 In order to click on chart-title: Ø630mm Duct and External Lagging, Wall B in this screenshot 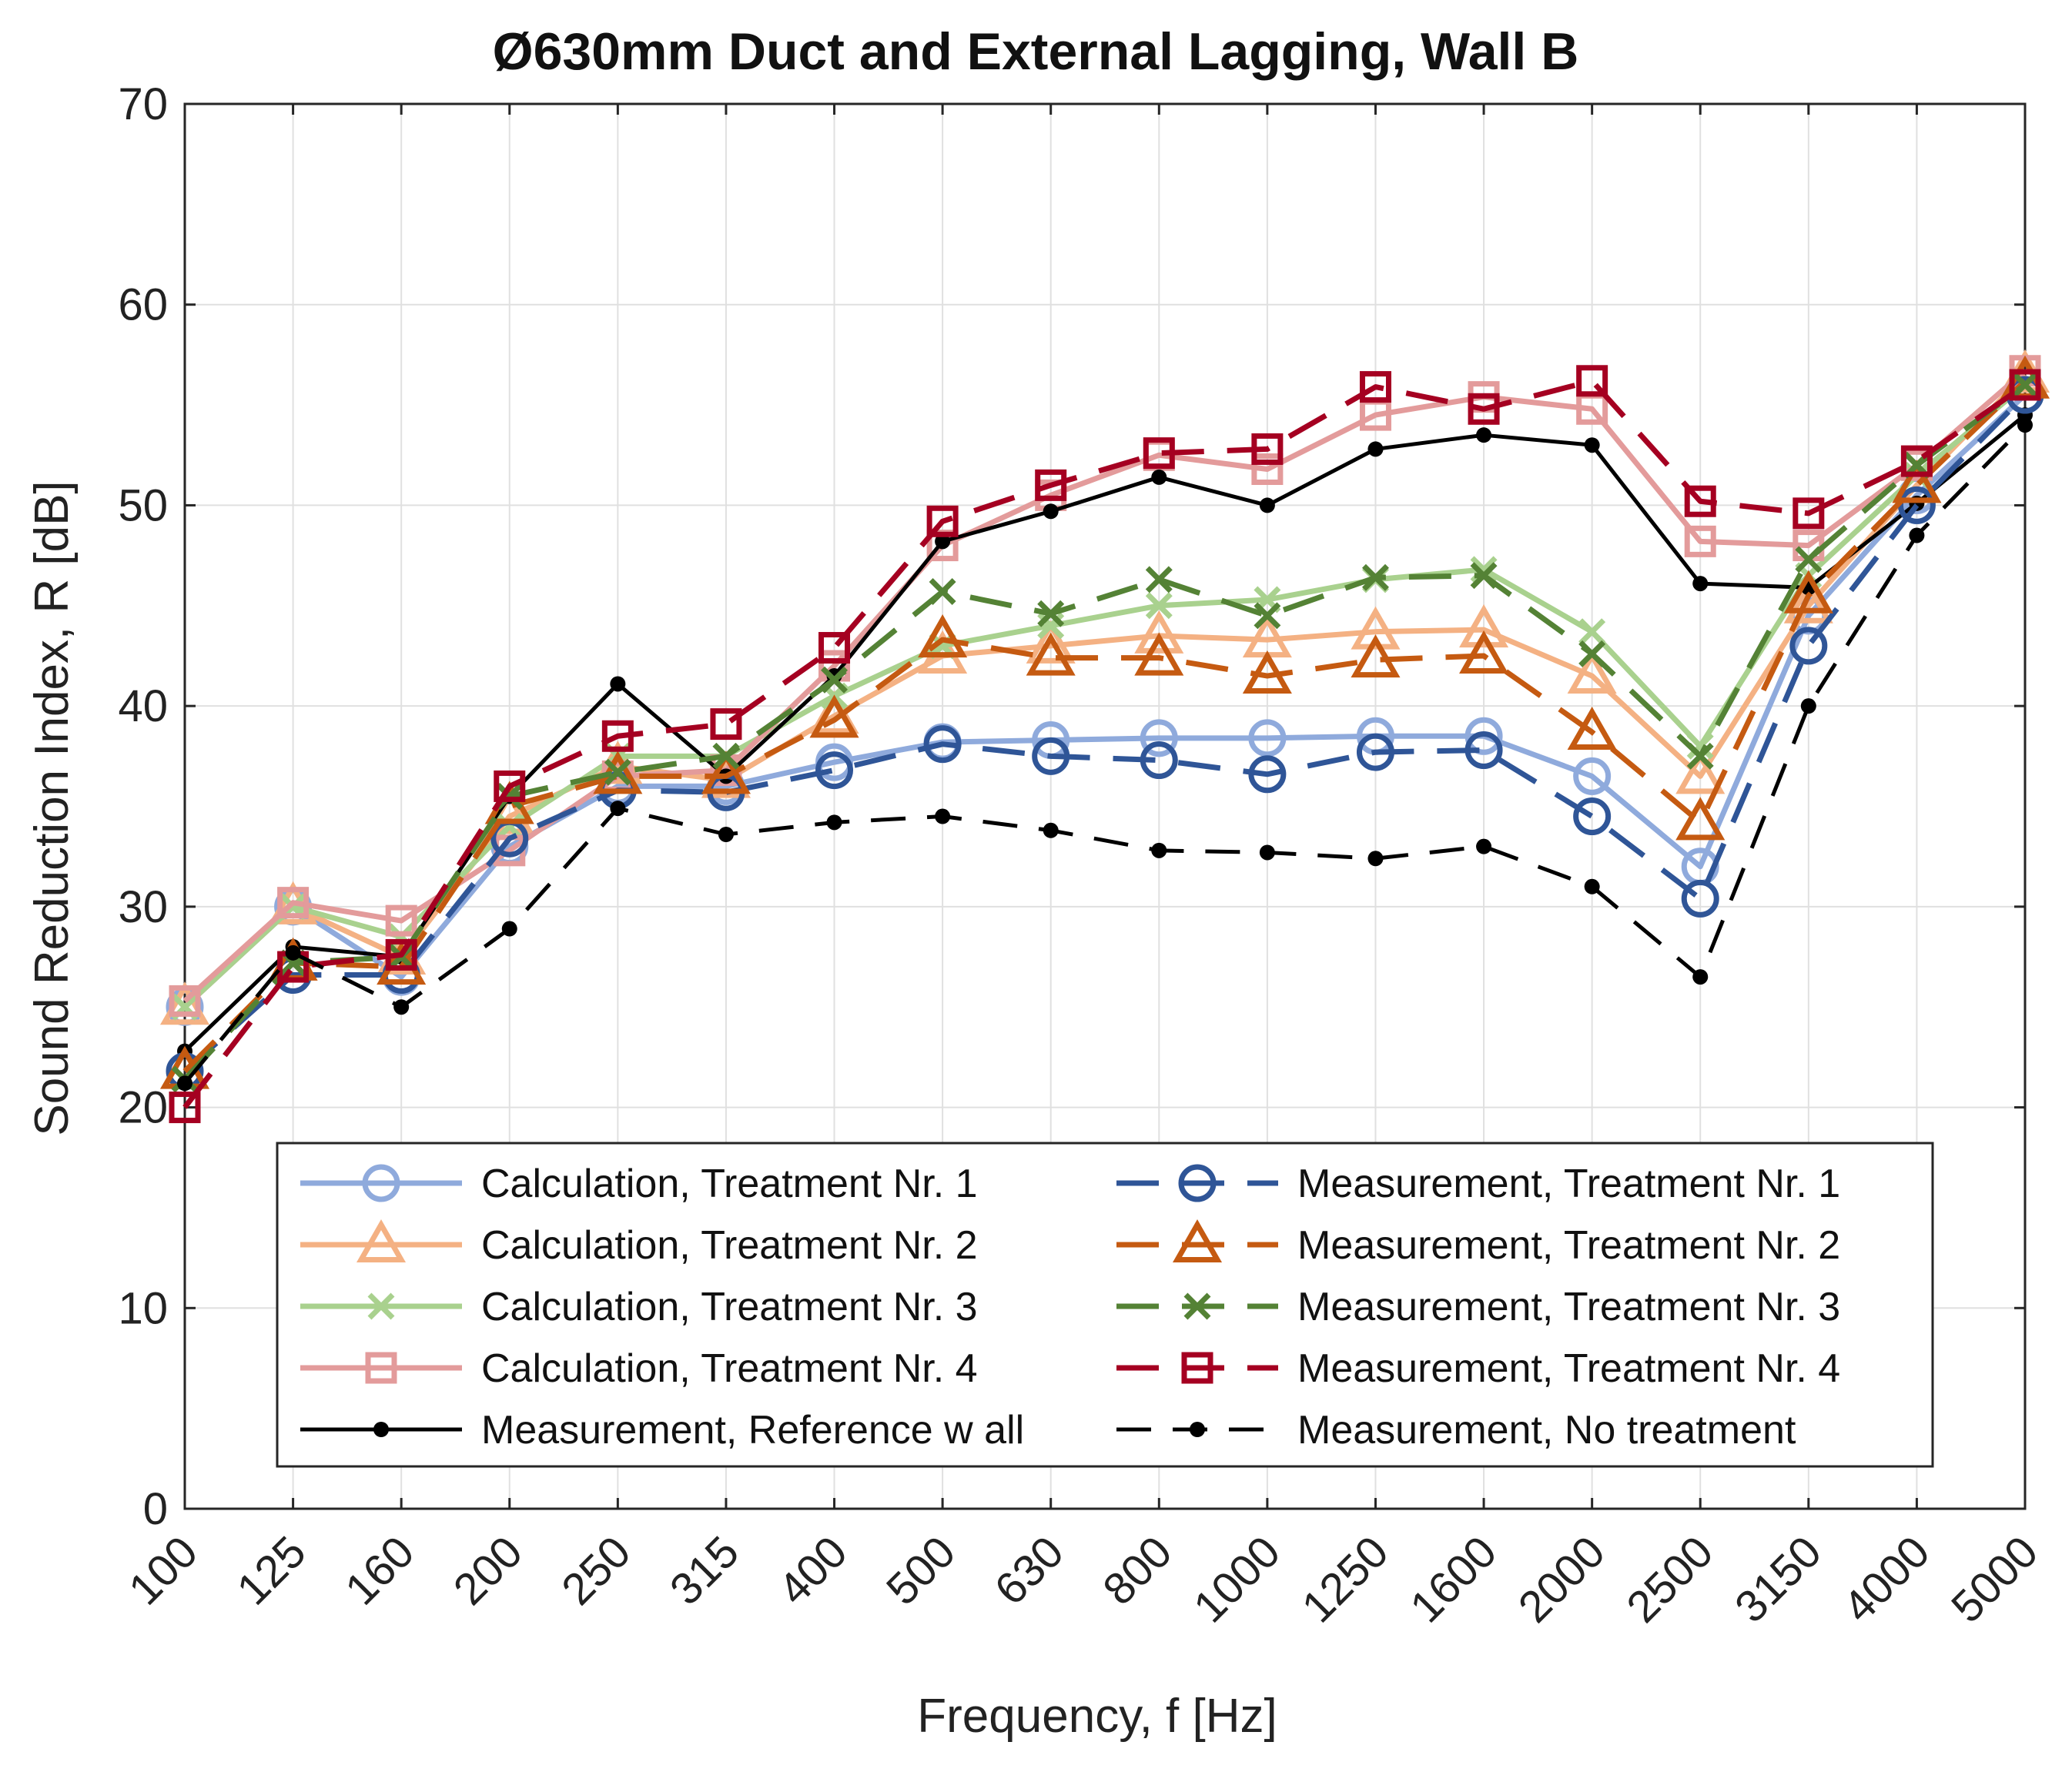, I will do `click(1036, 52)`.